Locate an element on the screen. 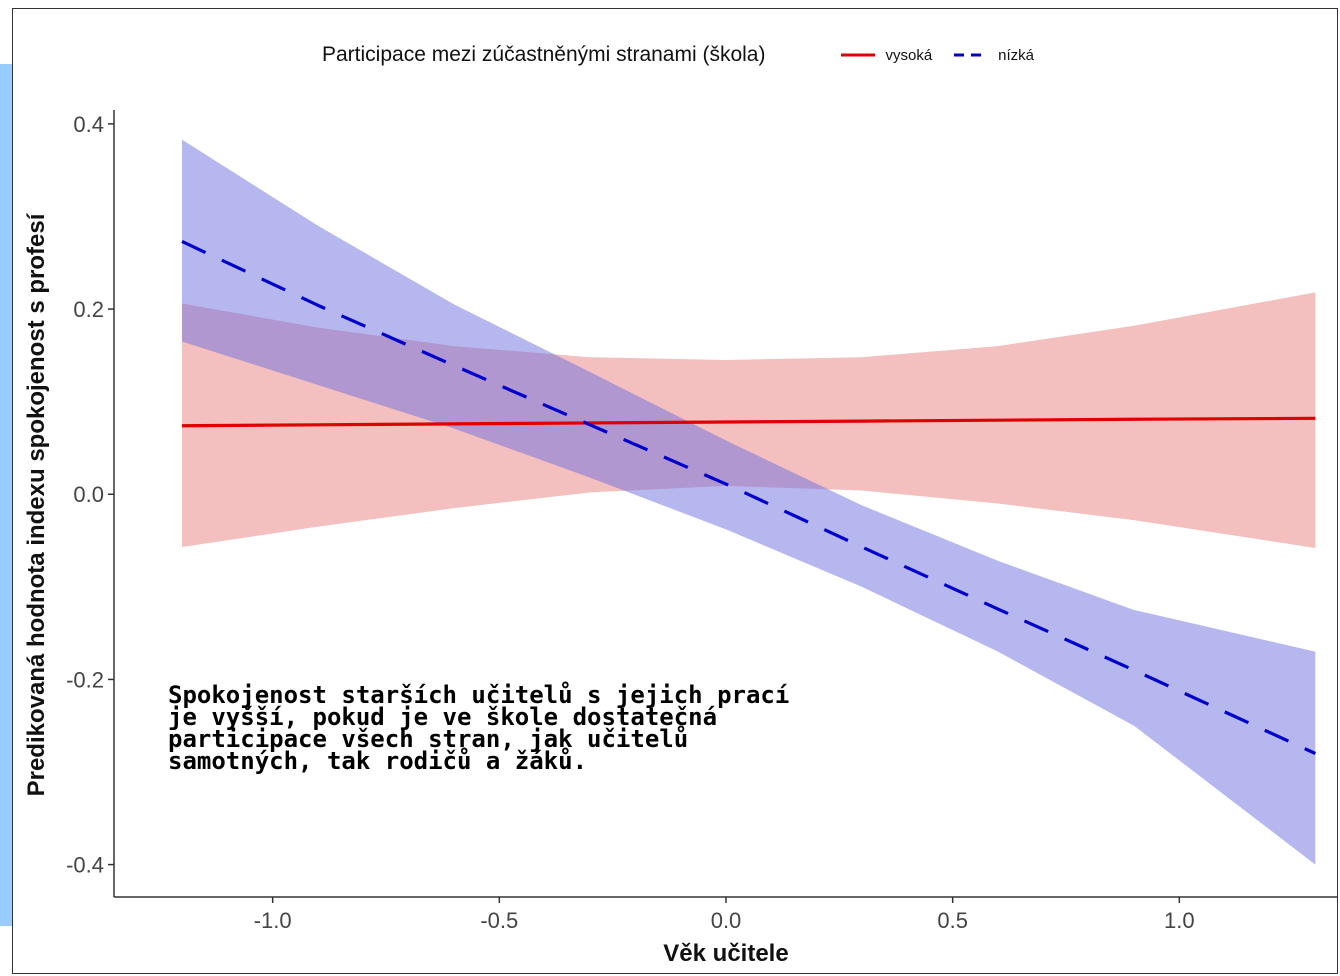 This screenshot has height=976, width=1340. legend-label-vysoka: vysoká is located at coordinates (909, 55).